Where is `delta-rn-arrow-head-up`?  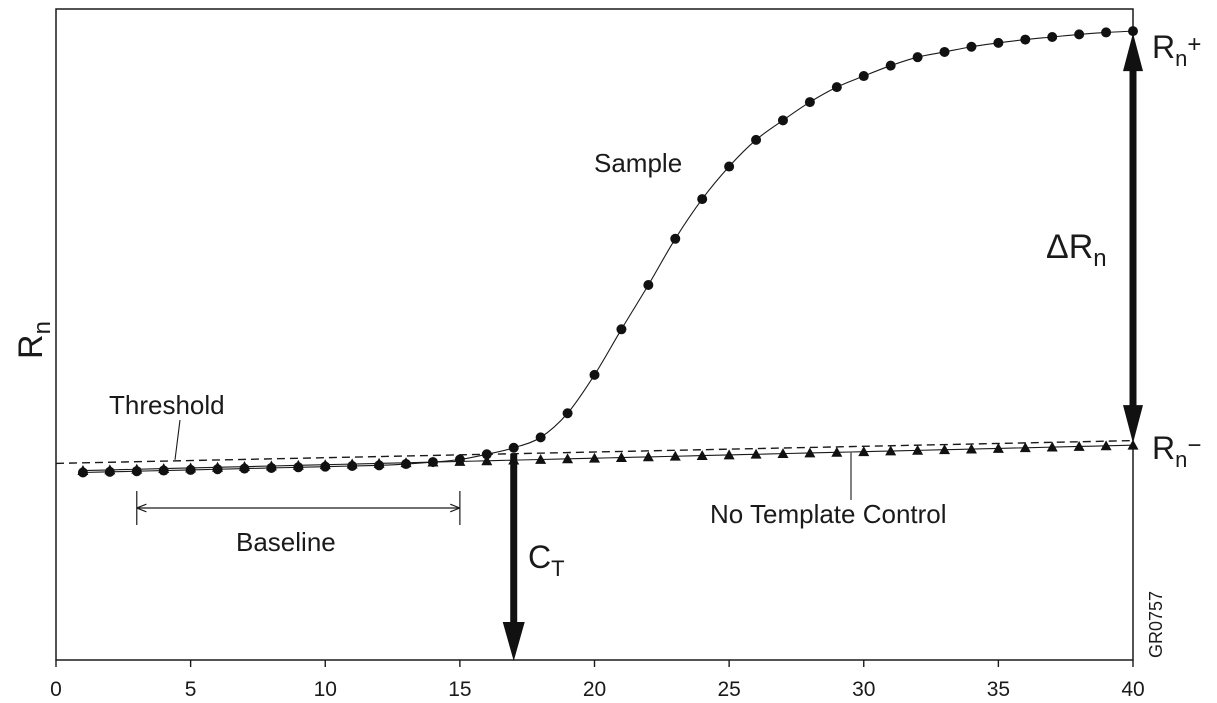 delta-rn-arrow-head-up is located at coordinates (1133, 52).